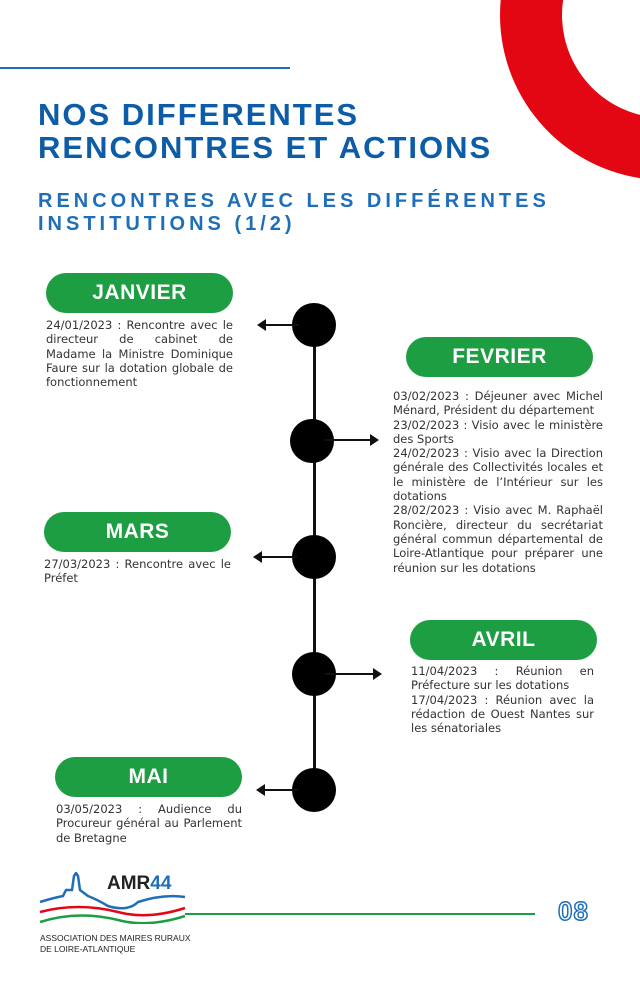  Describe the element at coordinates (148, 777) in the screenshot. I see `month-label-mai: MAI` at that location.